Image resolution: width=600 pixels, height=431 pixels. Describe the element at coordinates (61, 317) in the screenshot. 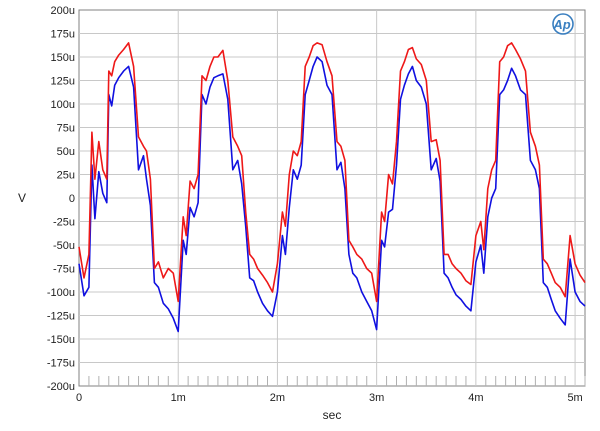

I see `y-tick-label: -125u` at that location.